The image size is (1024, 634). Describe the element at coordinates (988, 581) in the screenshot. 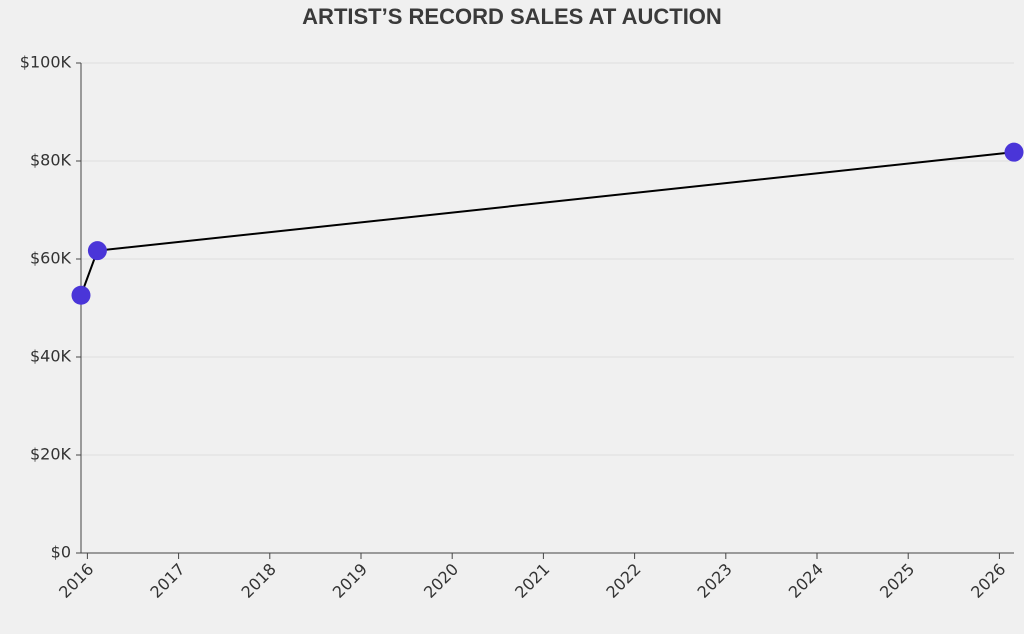

I see `x-tick-label: 2026` at that location.